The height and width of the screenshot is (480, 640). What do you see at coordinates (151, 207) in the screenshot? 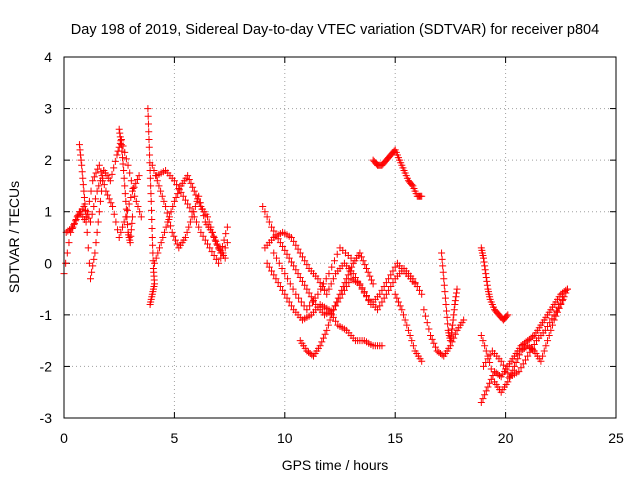
I see `series-track-e` at bounding box center [151, 207].